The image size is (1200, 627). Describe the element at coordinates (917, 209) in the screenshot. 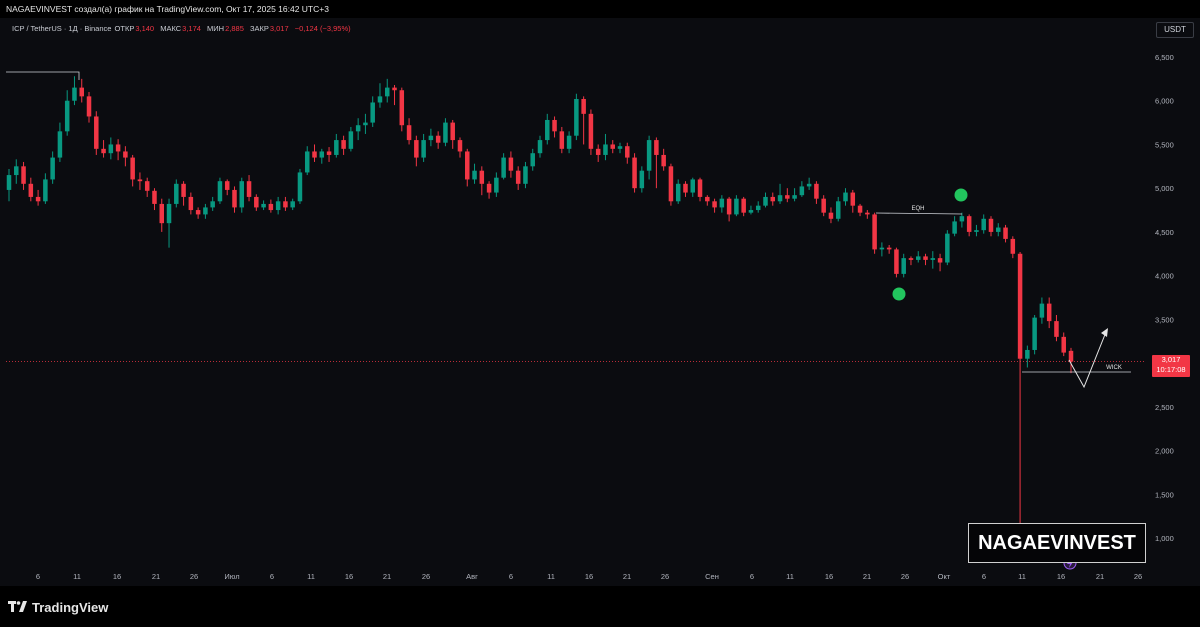

I see `eqh-label: EQH` at that location.